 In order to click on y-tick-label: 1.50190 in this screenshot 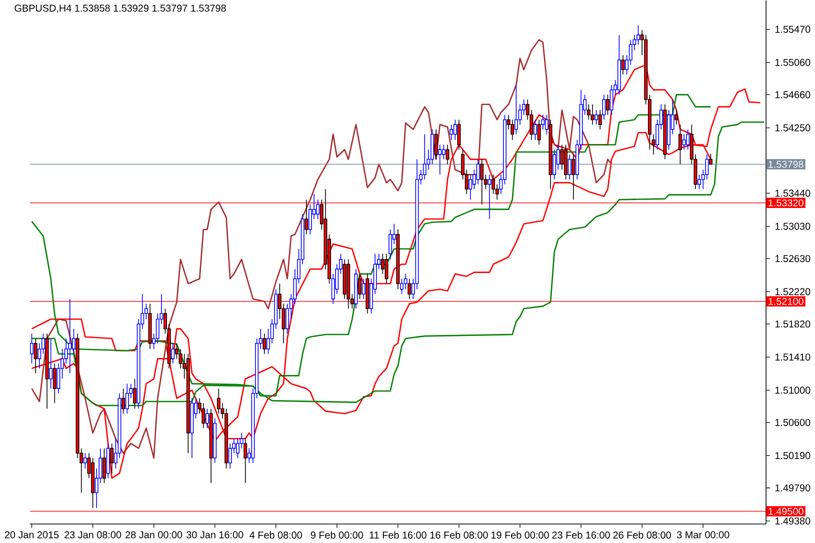, I will do `click(792, 456)`.